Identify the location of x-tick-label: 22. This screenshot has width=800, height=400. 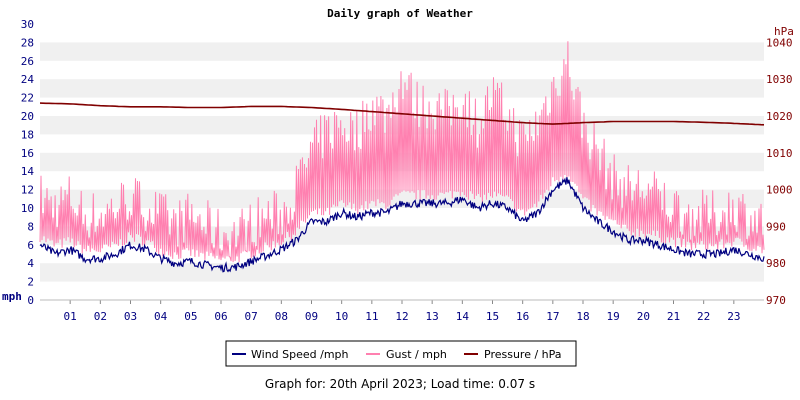
(703, 316).